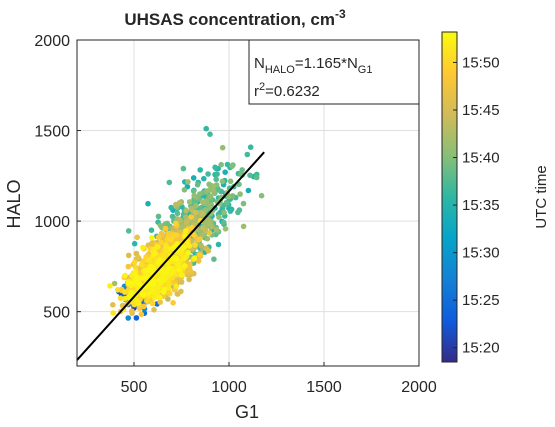 Image resolution: width=555 pixels, height=427 pixels. What do you see at coordinates (481, 62) in the screenshot?
I see `colorbar-tick-label: 15:50` at bounding box center [481, 62].